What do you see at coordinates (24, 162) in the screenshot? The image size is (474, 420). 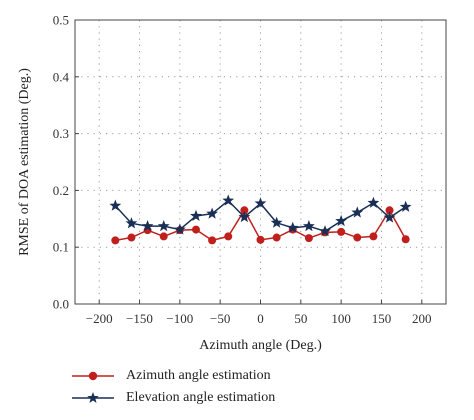 I see `y-axis-label: RMSE of DOA estimation (Deg.)` at bounding box center [24, 162].